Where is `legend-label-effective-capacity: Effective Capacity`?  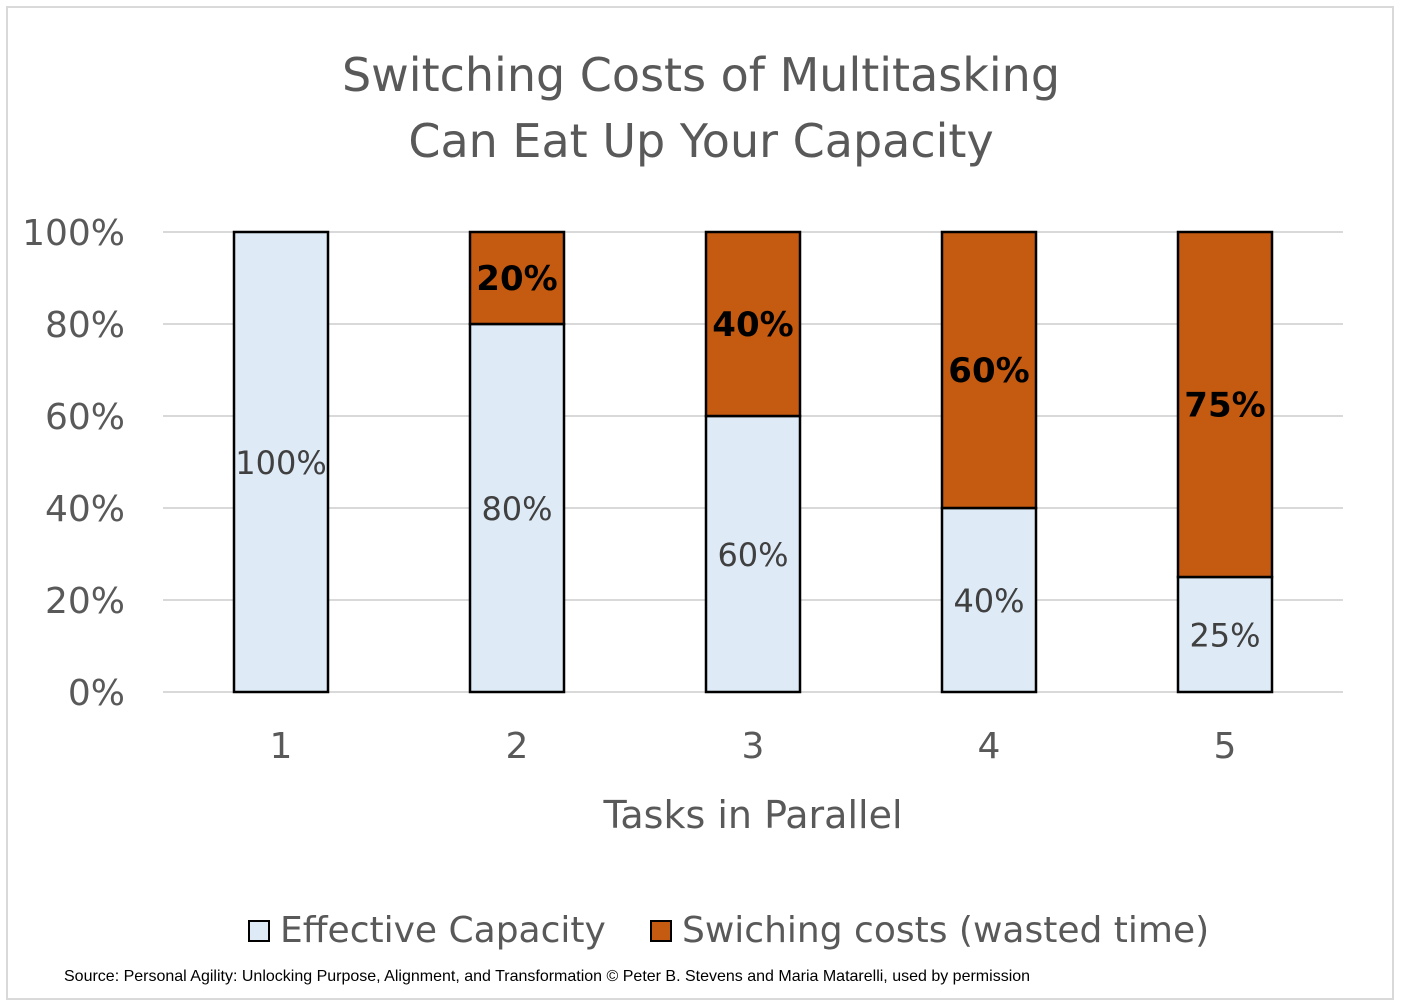
legend-label-effective-capacity: Effective Capacity is located at coordinates (443, 930).